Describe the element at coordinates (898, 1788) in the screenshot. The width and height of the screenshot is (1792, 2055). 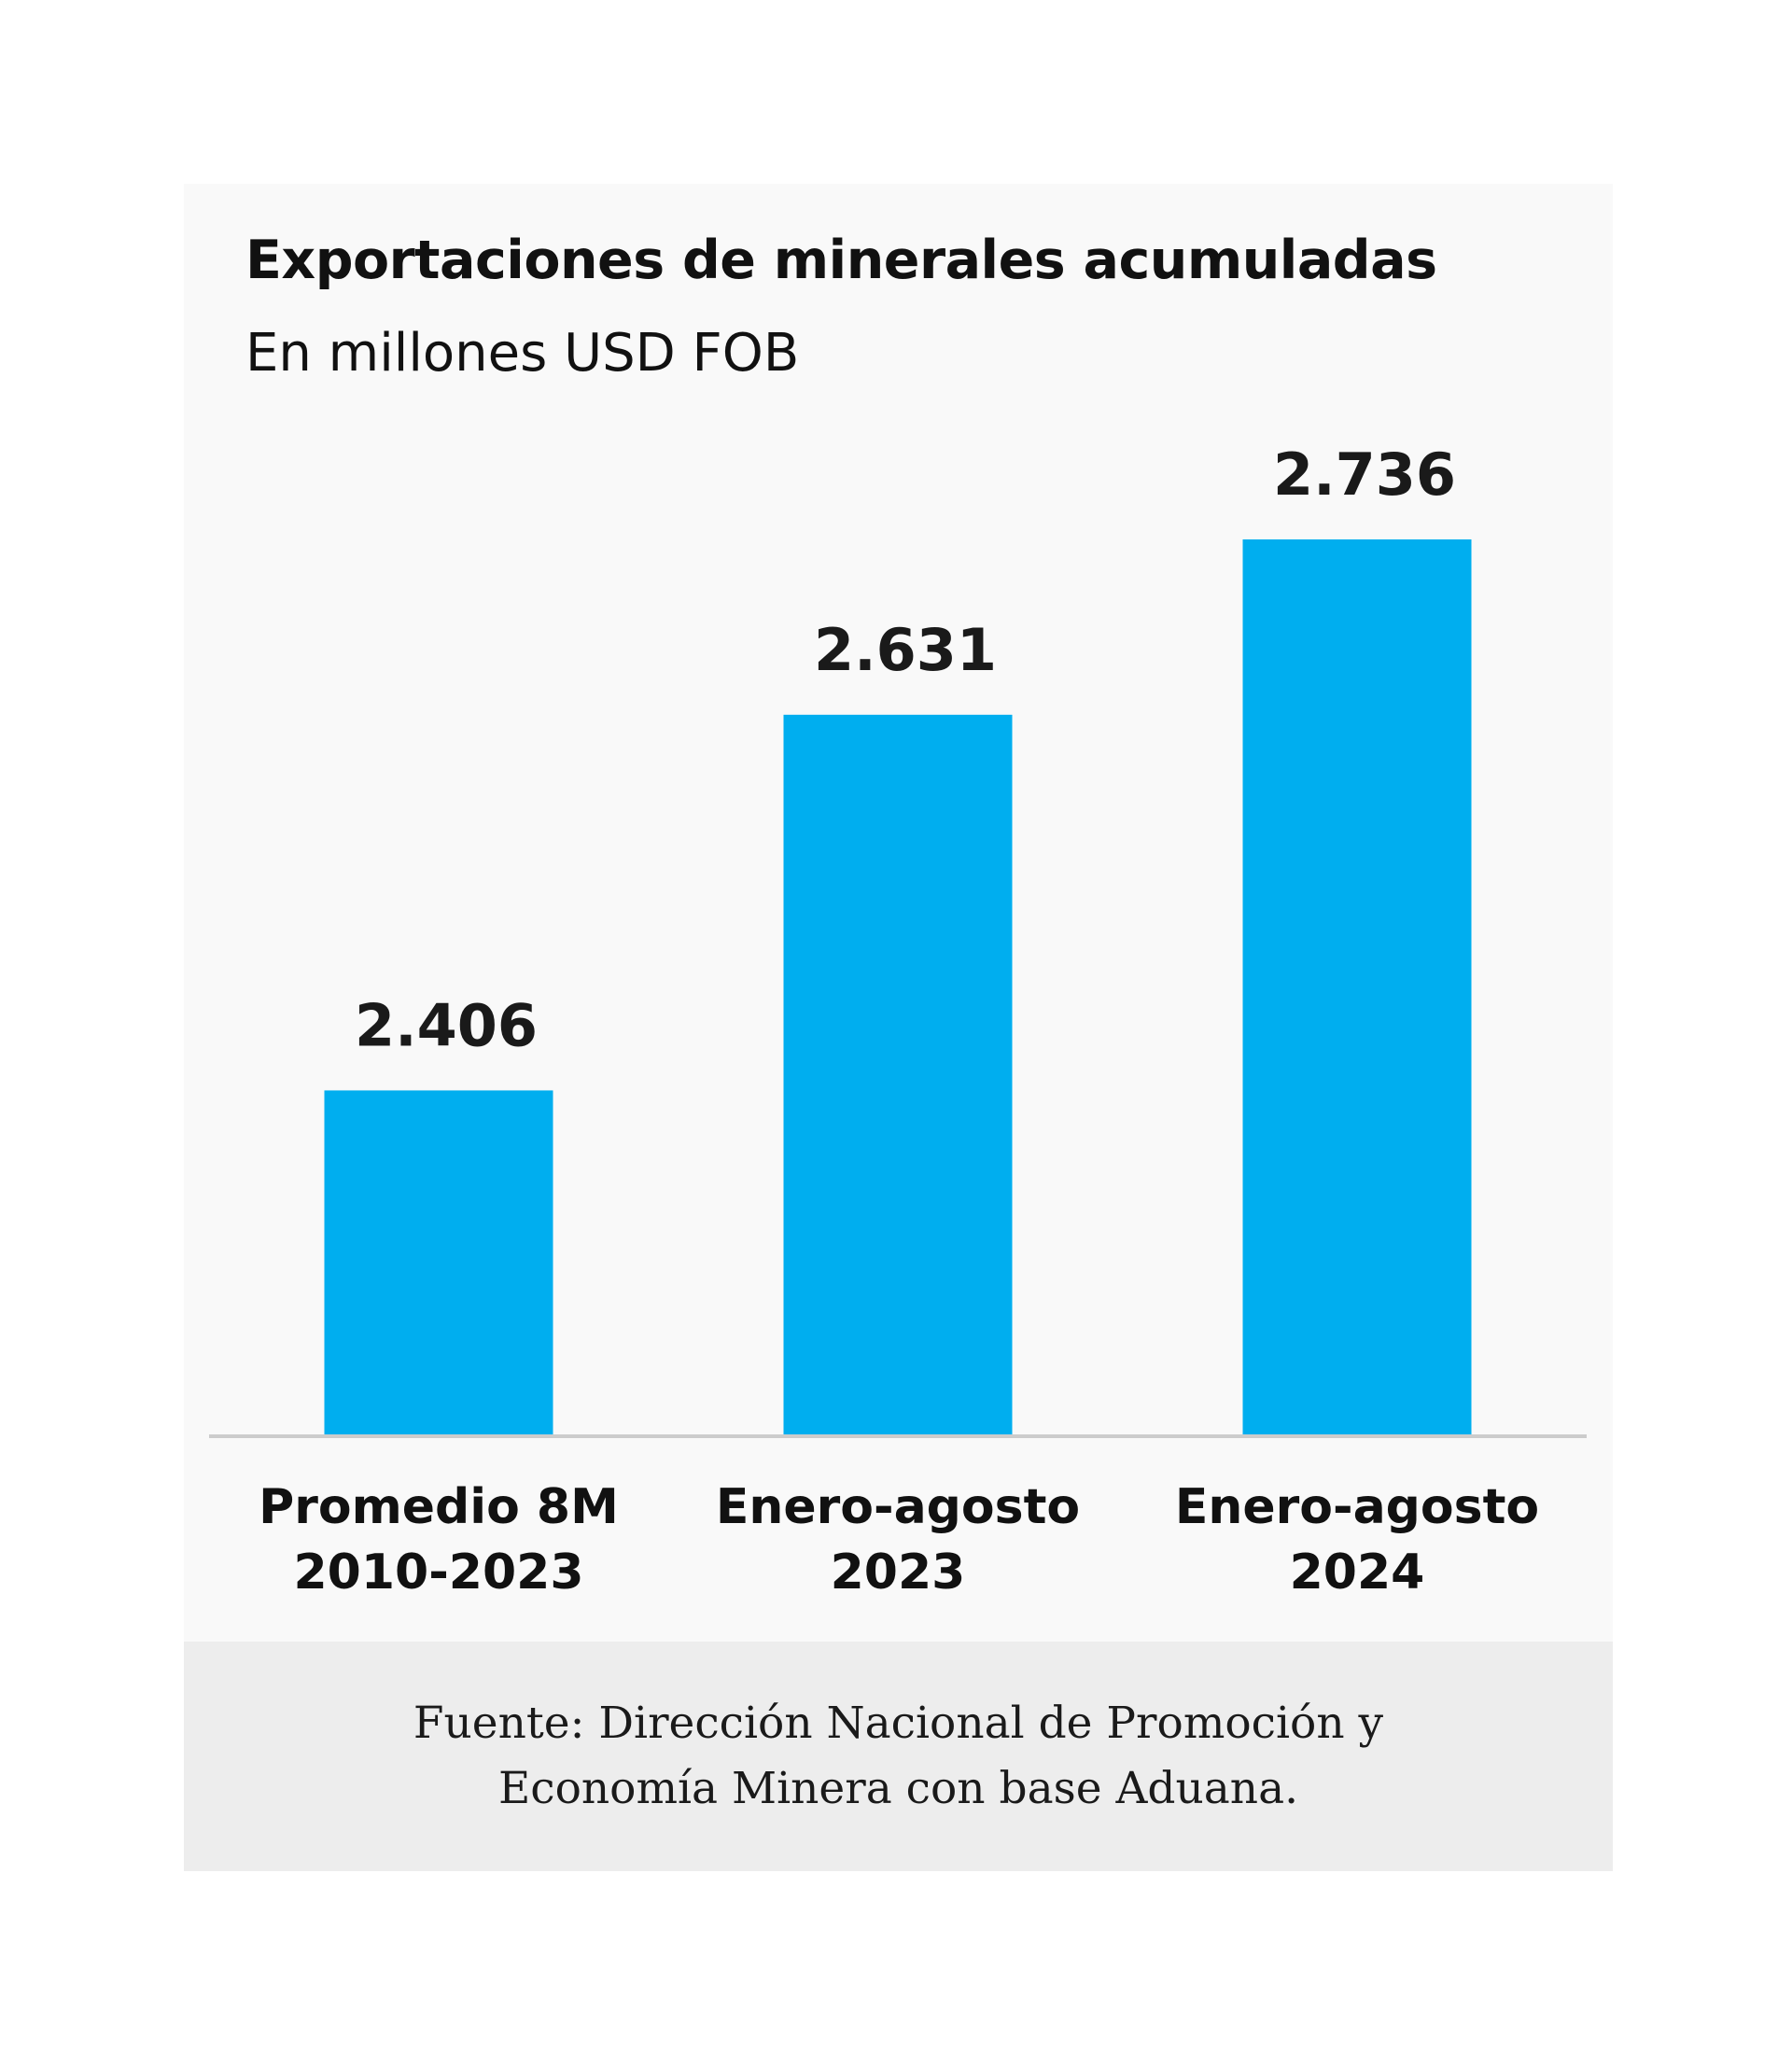
I see `source-line-2: Economía Minera con base Aduana.` at that location.